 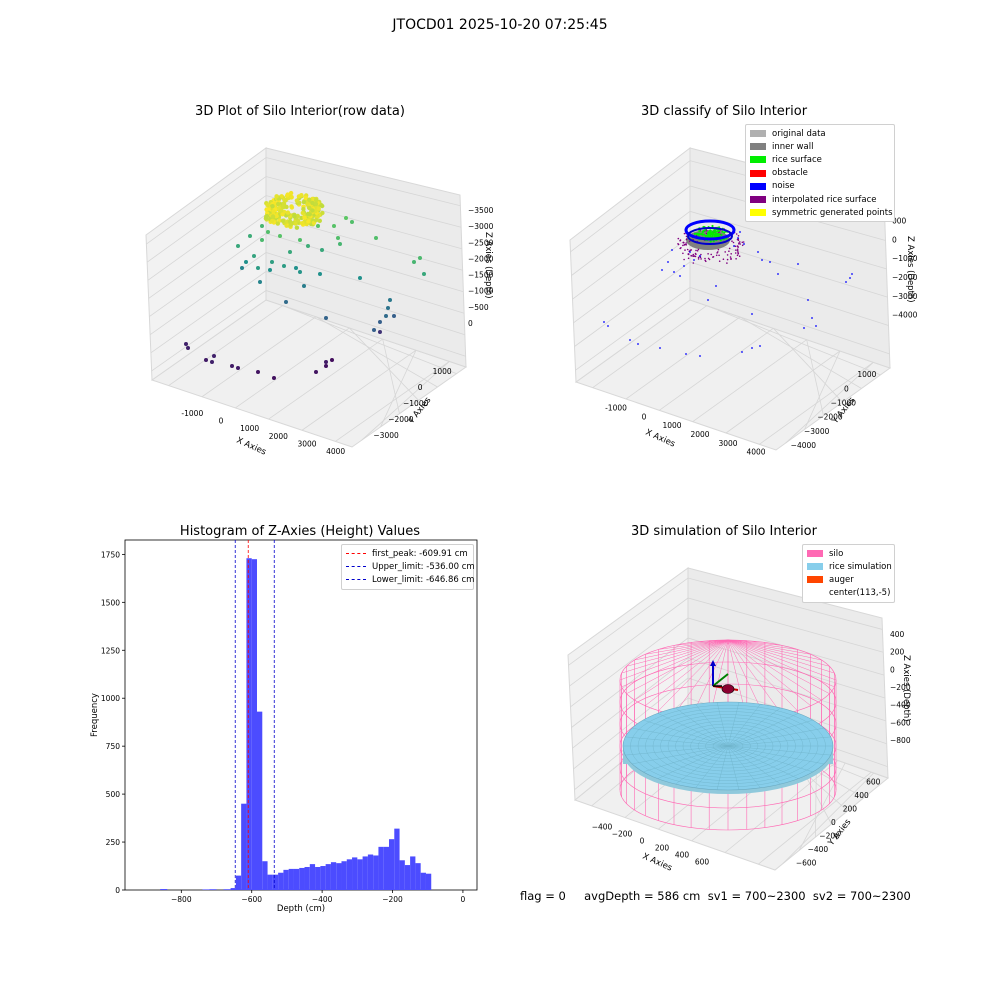 What do you see at coordinates (783, 186) in the screenshot?
I see `legend-label: noise` at bounding box center [783, 186].